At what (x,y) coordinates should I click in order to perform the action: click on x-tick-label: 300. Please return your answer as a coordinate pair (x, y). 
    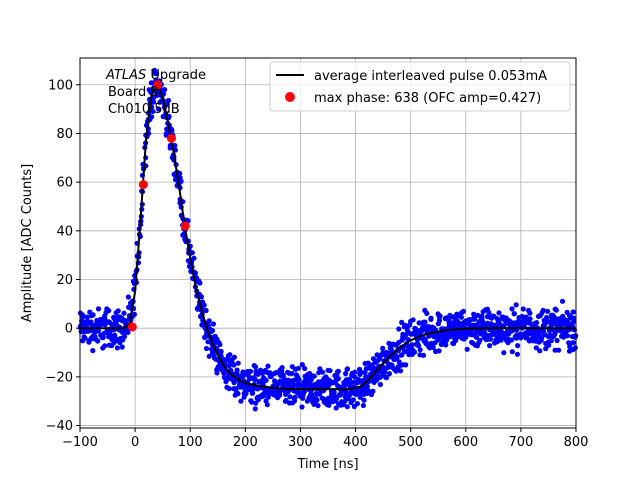
    Looking at the image, I should click on (300, 442).